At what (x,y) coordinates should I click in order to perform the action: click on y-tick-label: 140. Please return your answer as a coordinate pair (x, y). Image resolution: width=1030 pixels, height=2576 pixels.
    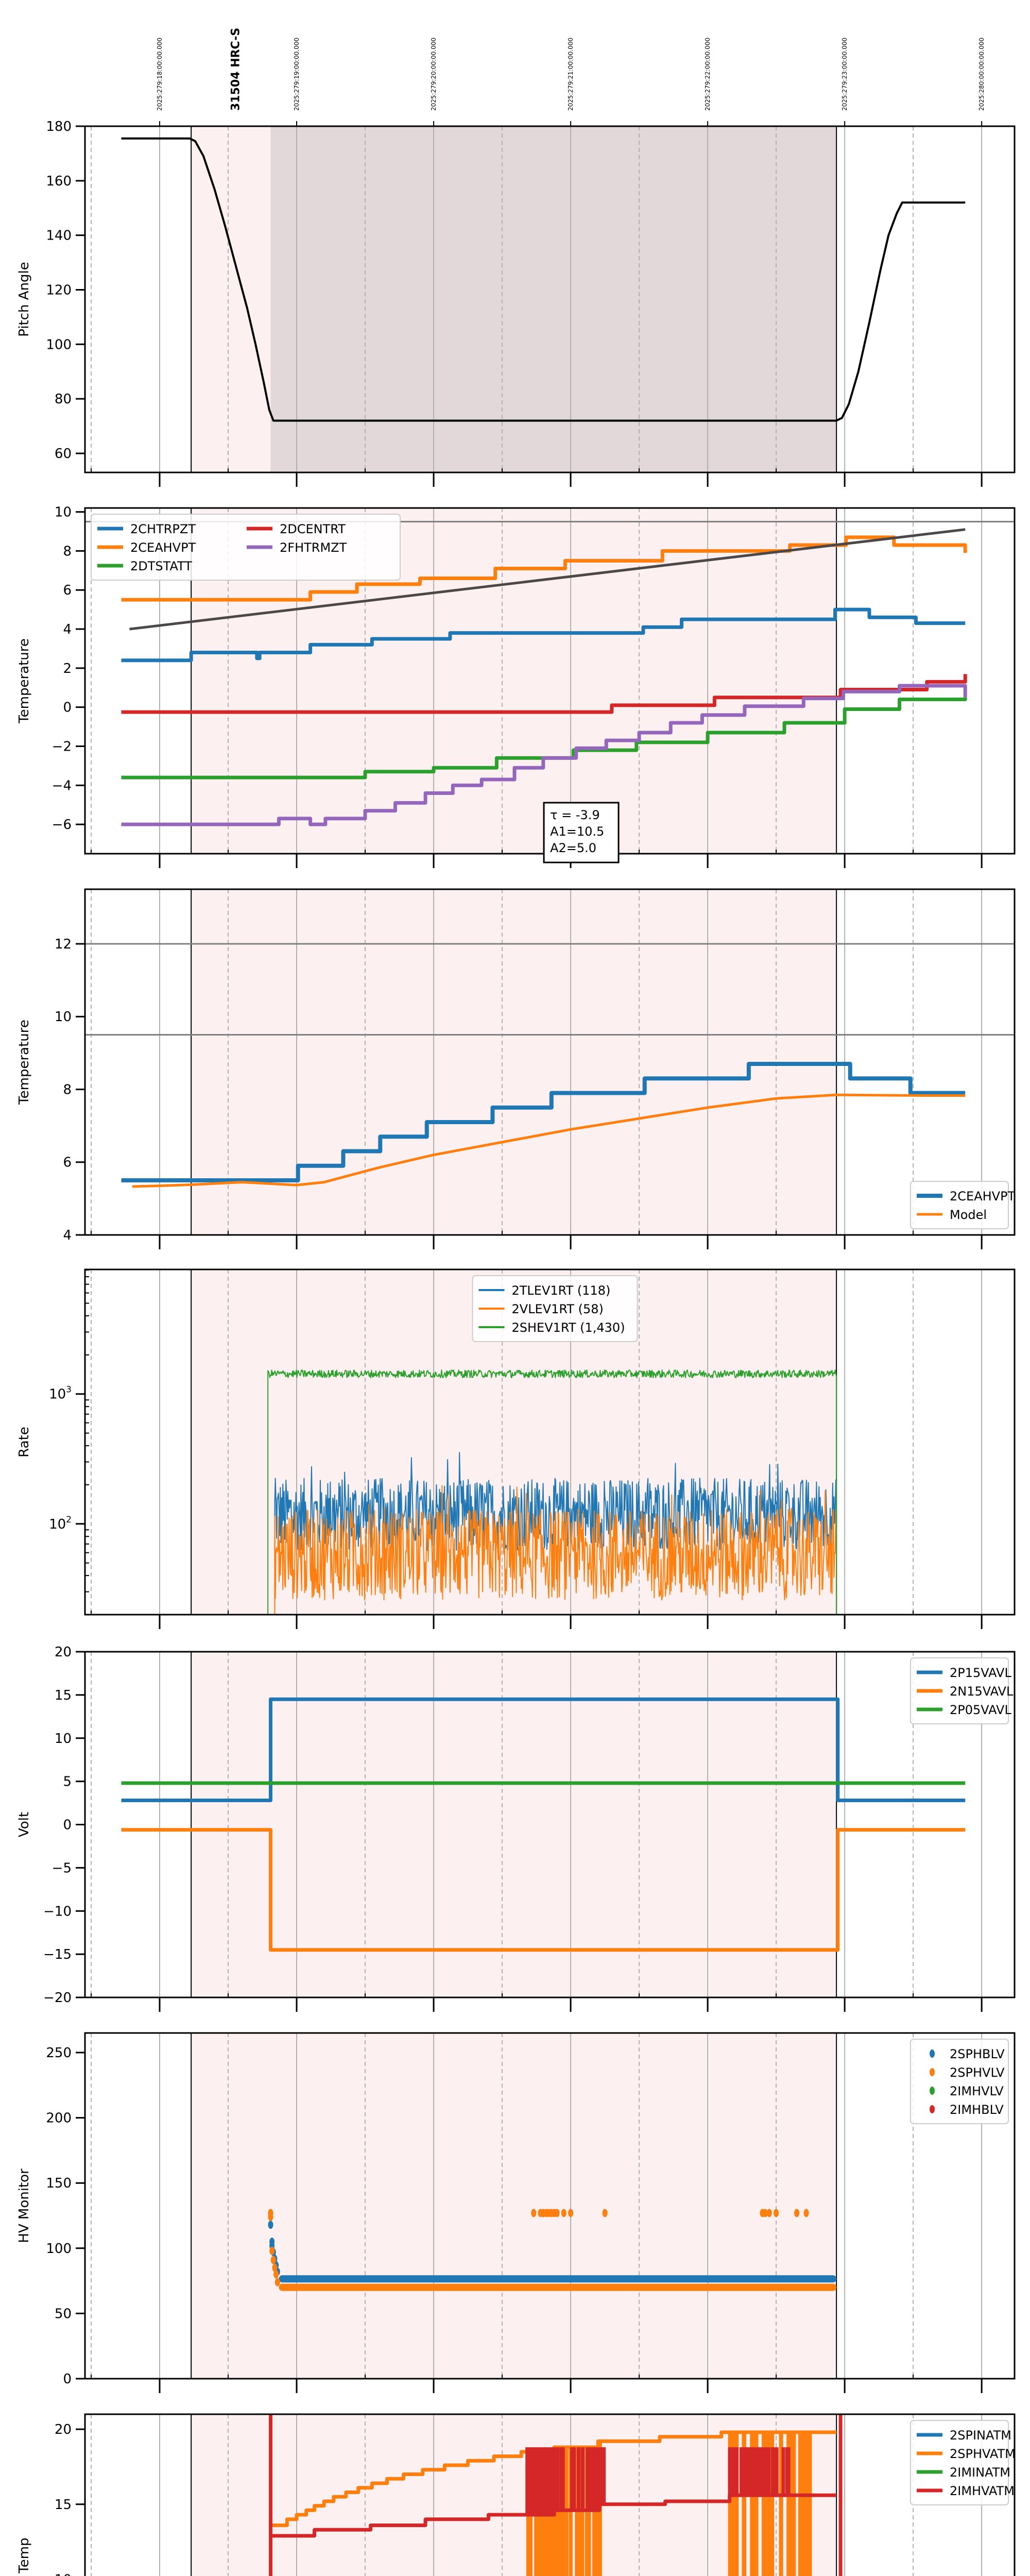
    Looking at the image, I should click on (59, 236).